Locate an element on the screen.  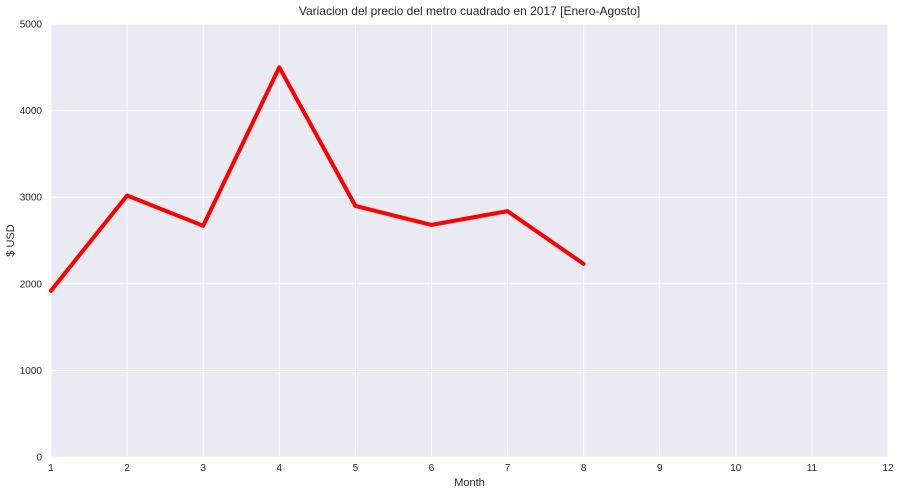
y-tick-label: 3000 is located at coordinates (31, 198).